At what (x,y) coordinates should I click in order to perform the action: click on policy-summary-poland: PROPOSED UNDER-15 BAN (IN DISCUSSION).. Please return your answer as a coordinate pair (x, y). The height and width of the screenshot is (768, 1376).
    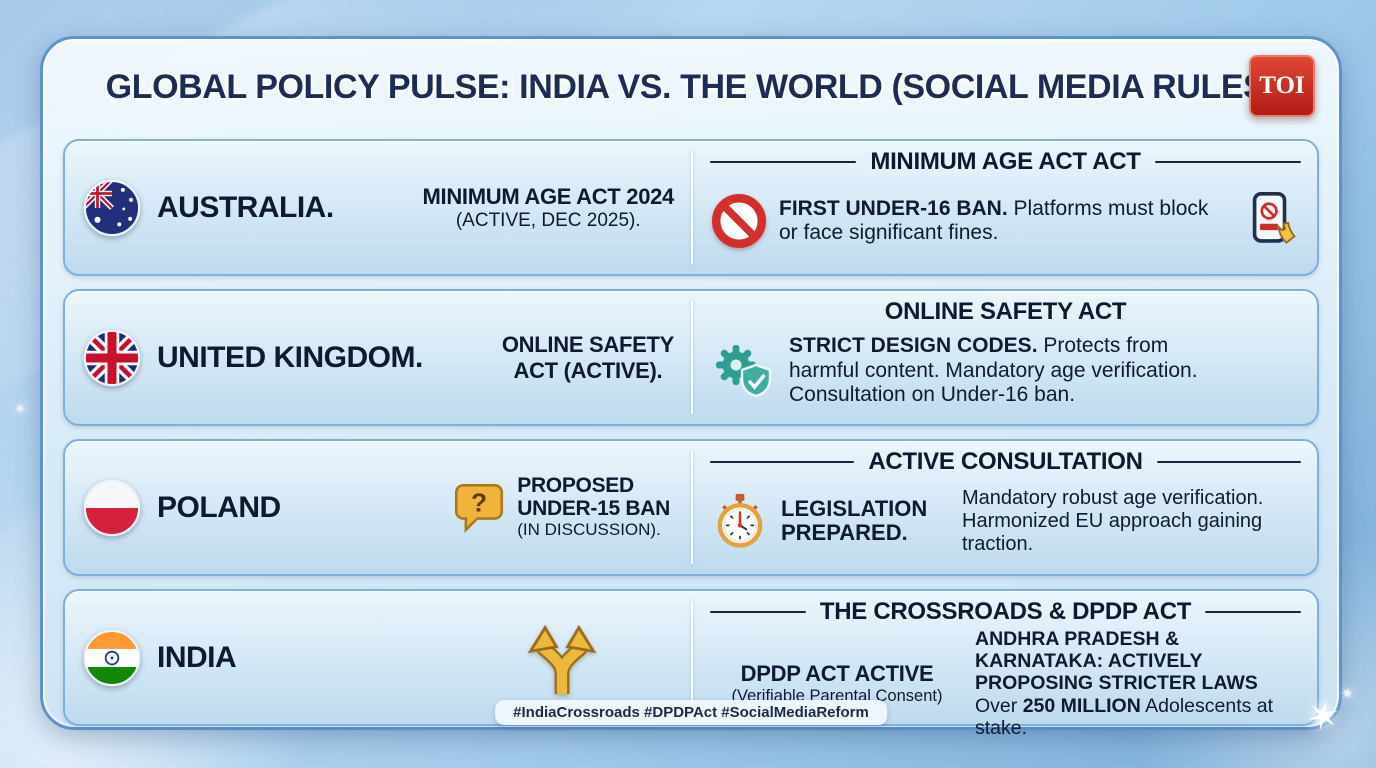
    Looking at the image, I should click on (593, 506).